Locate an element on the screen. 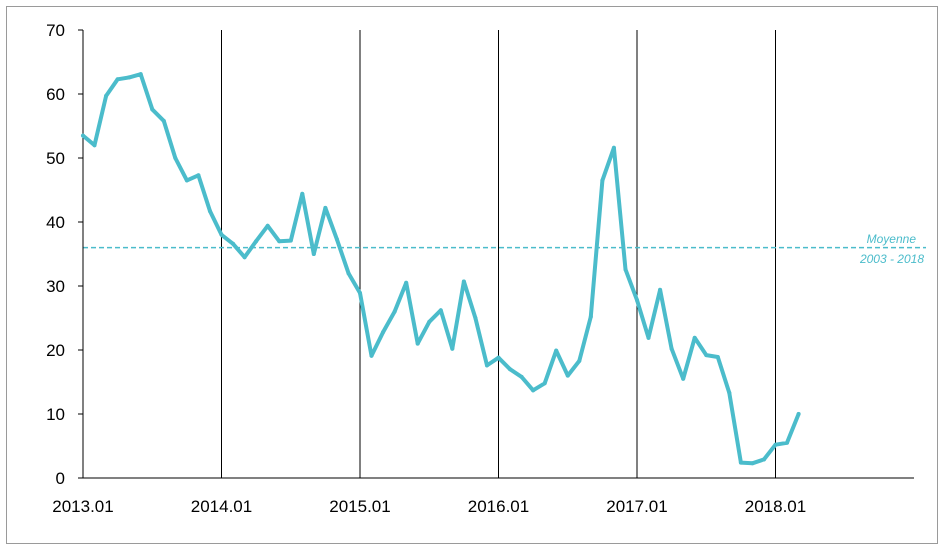 Image resolution: width=946 pixels, height=552 pixels. y-tick-label-0: 0 is located at coordinates (60, 478).